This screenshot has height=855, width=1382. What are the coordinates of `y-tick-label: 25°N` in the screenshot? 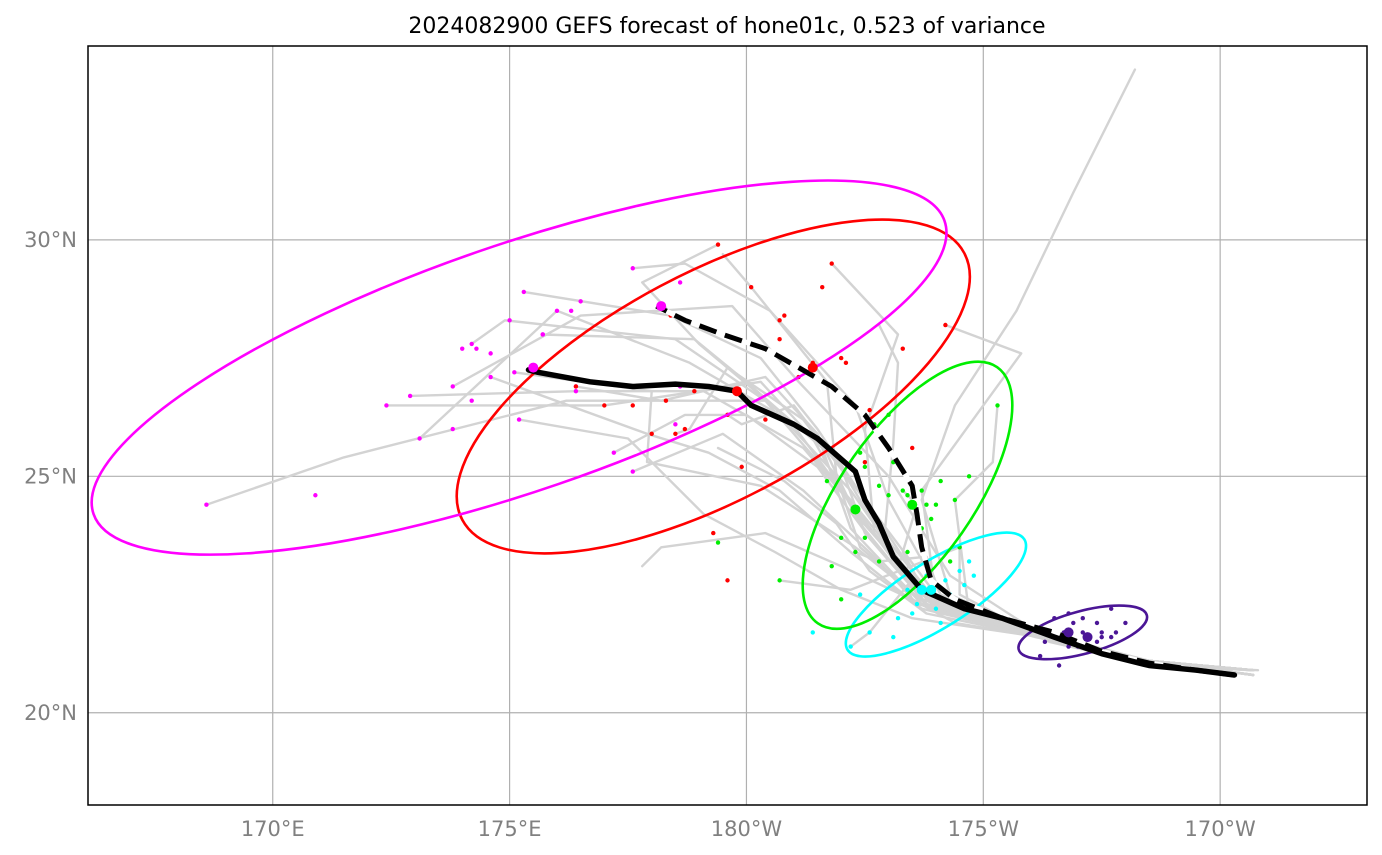 It's located at (50, 476).